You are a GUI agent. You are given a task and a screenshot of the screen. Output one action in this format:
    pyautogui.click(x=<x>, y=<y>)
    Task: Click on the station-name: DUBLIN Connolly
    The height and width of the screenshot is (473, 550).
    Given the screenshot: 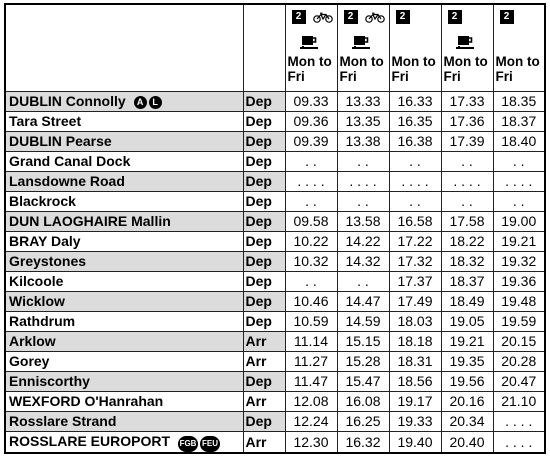 What is the action you would take?
    pyautogui.click(x=67, y=101)
    